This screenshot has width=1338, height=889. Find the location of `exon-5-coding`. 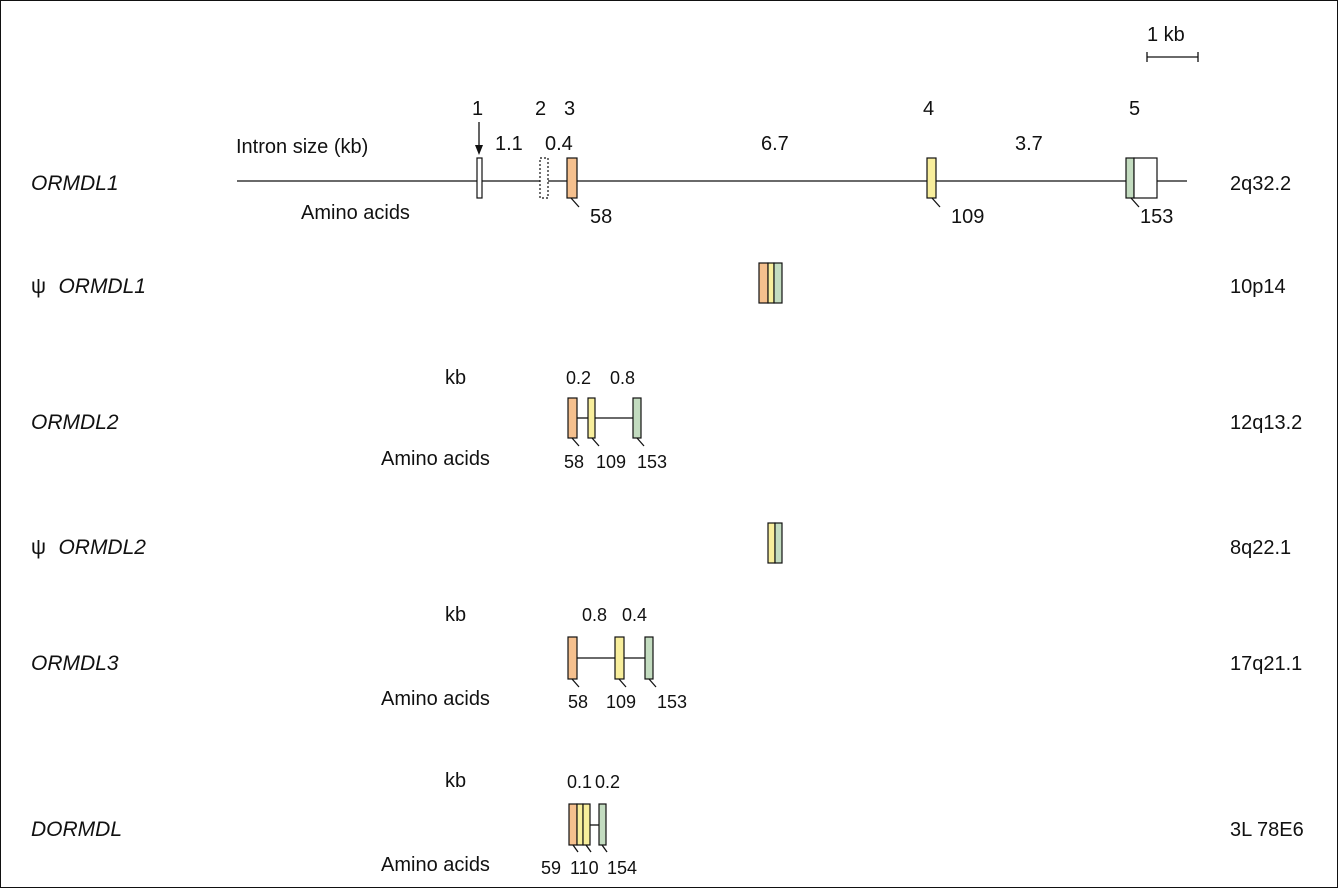

exon-5-coding is located at coordinates (1130, 178).